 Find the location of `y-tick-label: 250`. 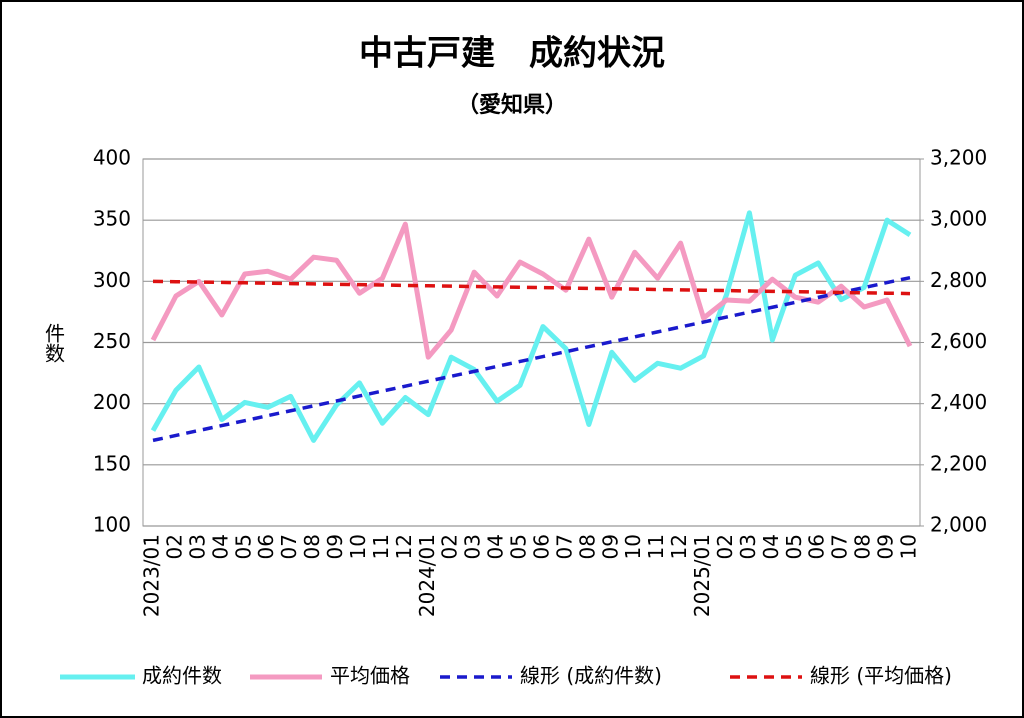

y-tick-label: 250 is located at coordinates (112, 341).